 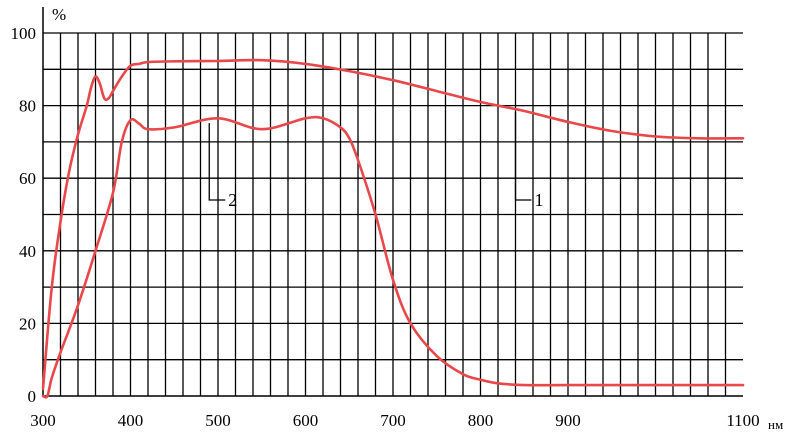 I want to click on y-unit-label: %, so click(x=59, y=14).